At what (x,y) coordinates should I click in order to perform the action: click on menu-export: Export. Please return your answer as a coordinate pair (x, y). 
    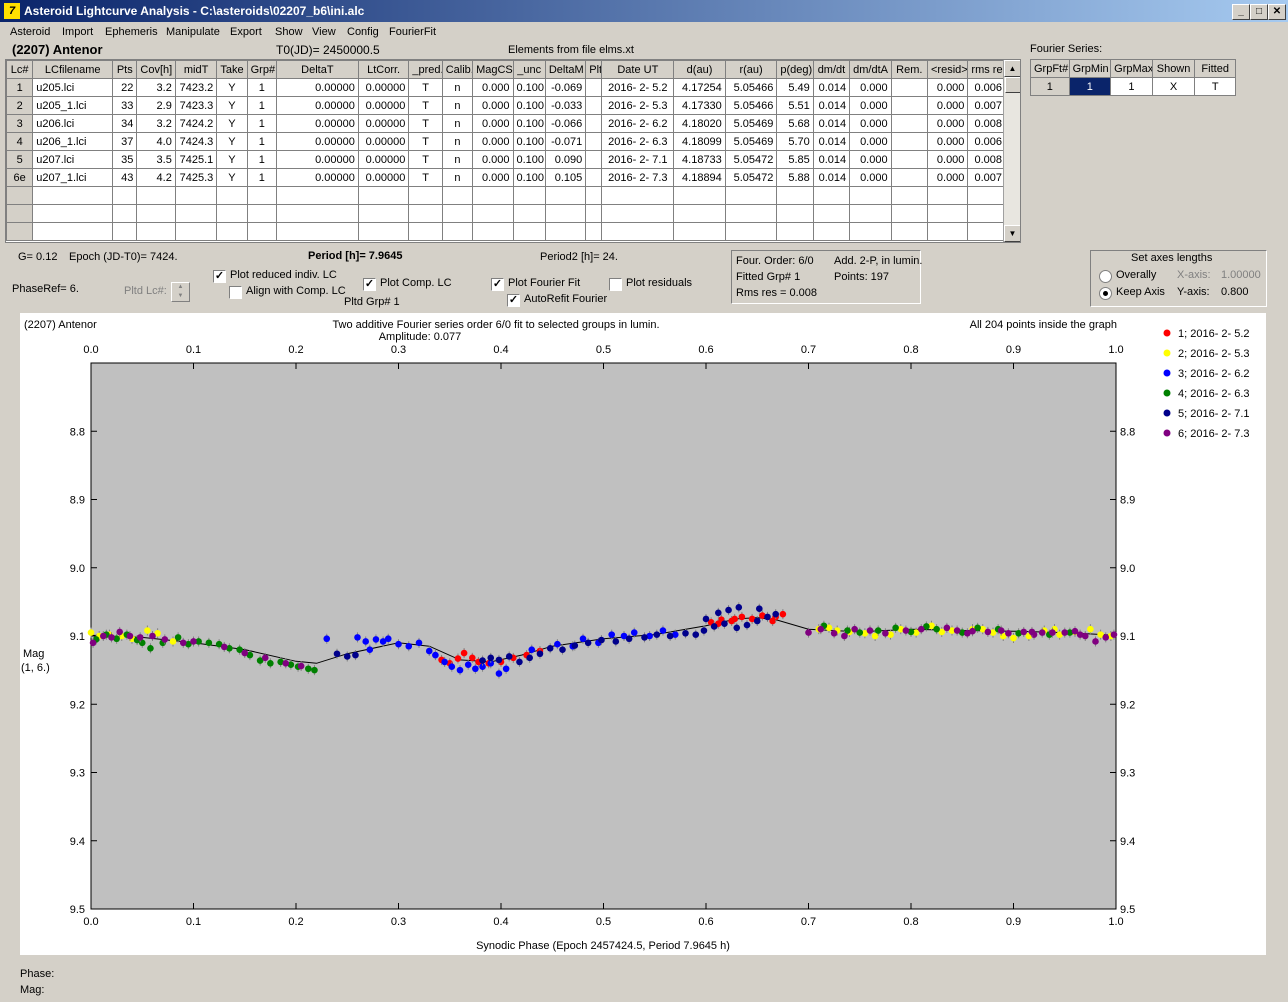
    Looking at the image, I should click on (246, 32).